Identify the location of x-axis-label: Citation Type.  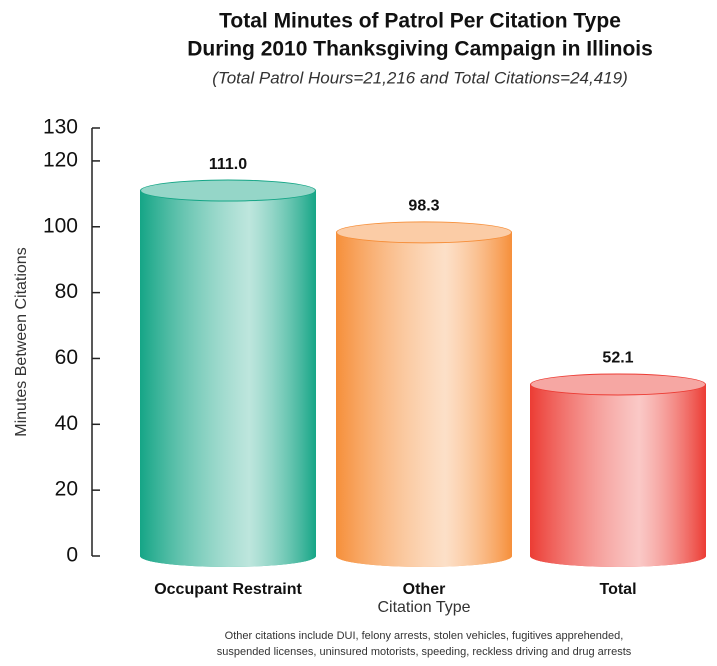
(423, 607).